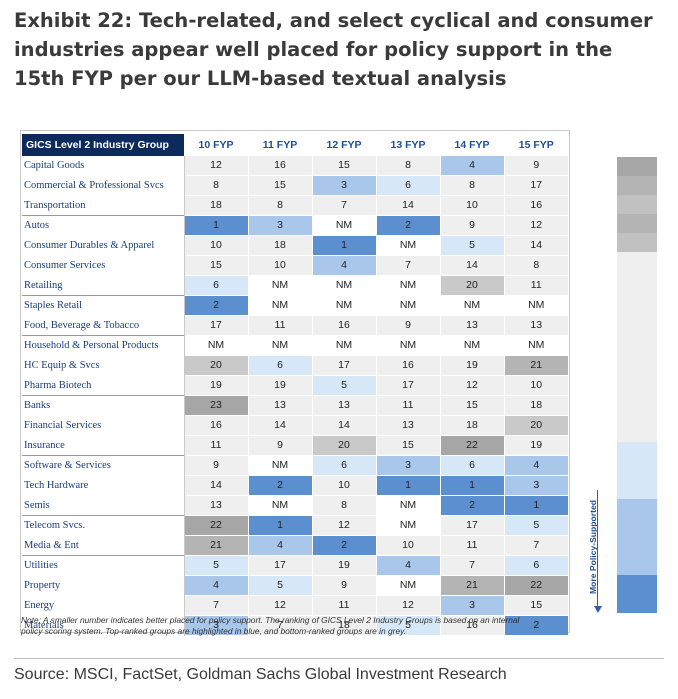 This screenshot has height=699, width=678. What do you see at coordinates (103, 265) in the screenshot?
I see `industry-label: Consumer Services` at bounding box center [103, 265].